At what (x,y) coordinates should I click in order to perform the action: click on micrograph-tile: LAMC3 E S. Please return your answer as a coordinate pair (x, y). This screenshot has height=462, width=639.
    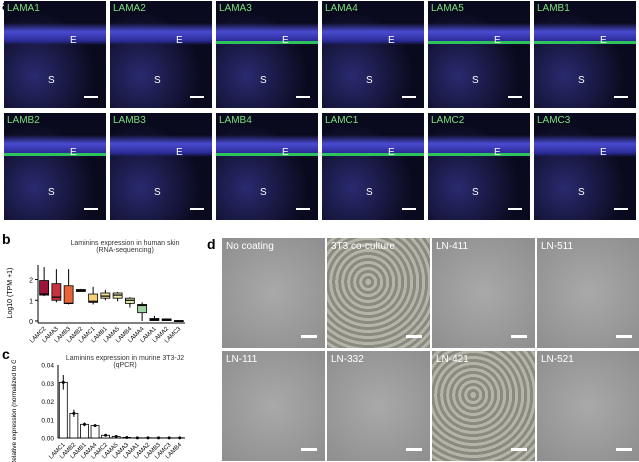
    Looking at the image, I should click on (585, 166).